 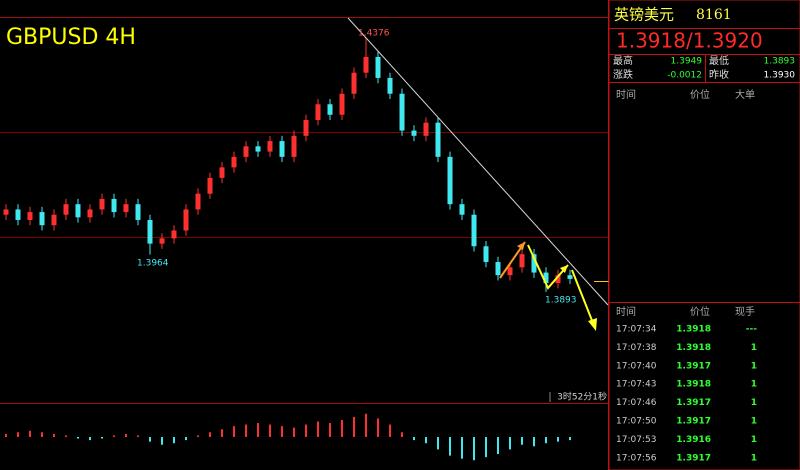 What do you see at coordinates (719, 60) in the screenshot?
I see `label: 最低` at bounding box center [719, 60].